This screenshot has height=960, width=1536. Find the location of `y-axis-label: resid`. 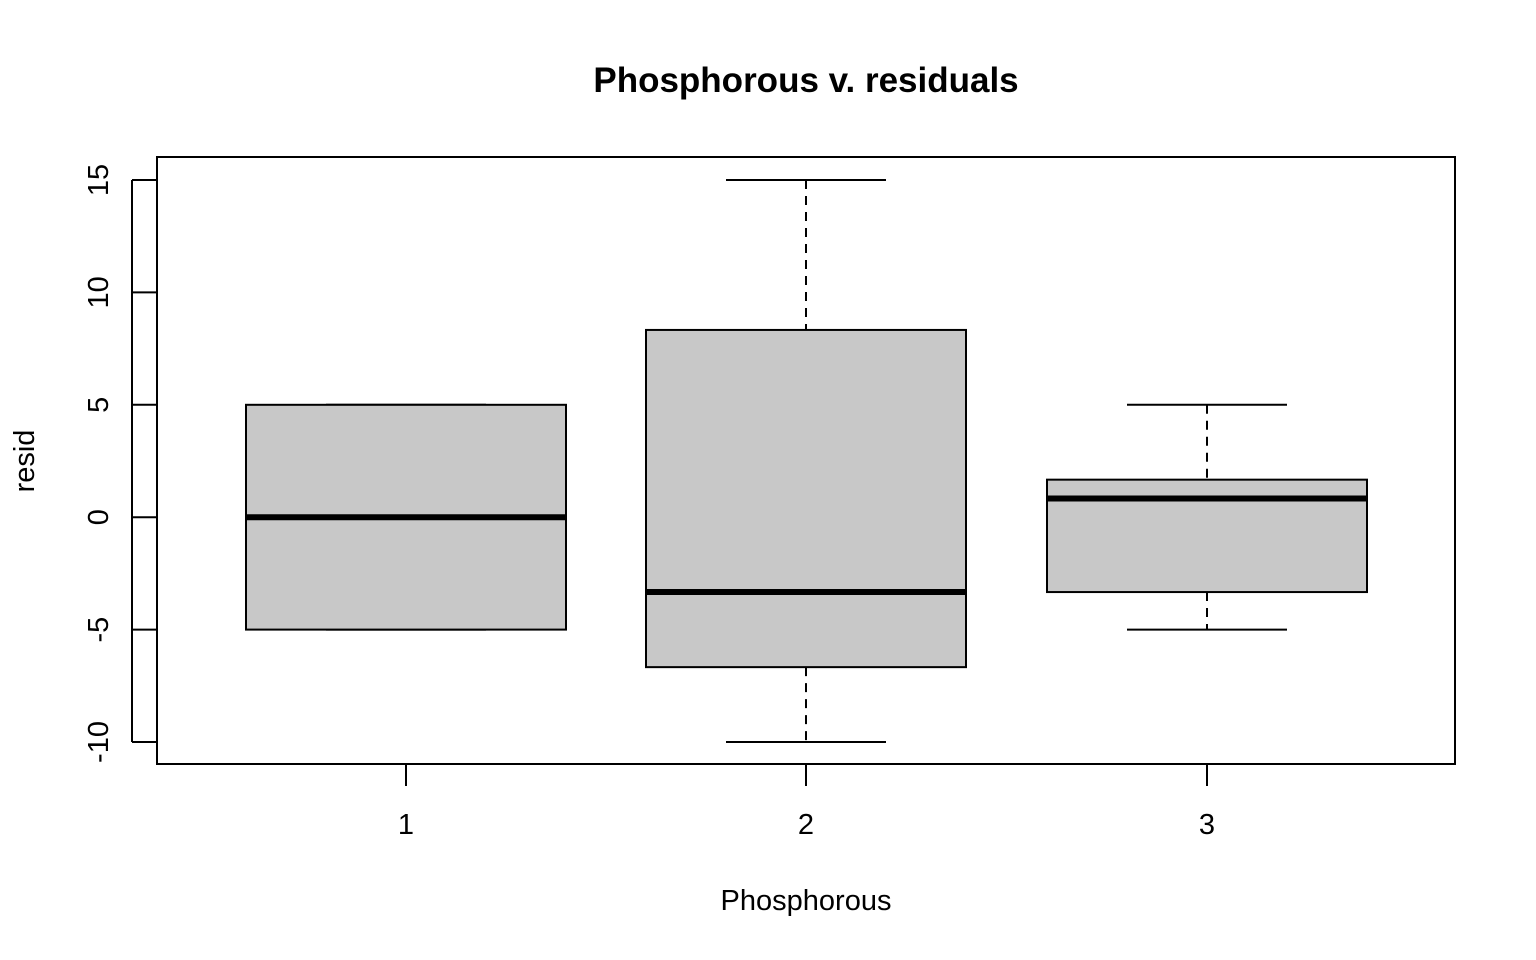

y-axis-label: resid is located at coordinates (25, 461).